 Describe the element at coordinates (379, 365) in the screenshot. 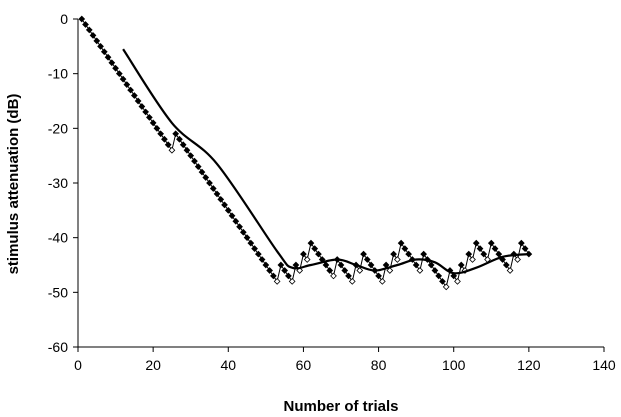

I see `x-tick-label: 80` at that location.